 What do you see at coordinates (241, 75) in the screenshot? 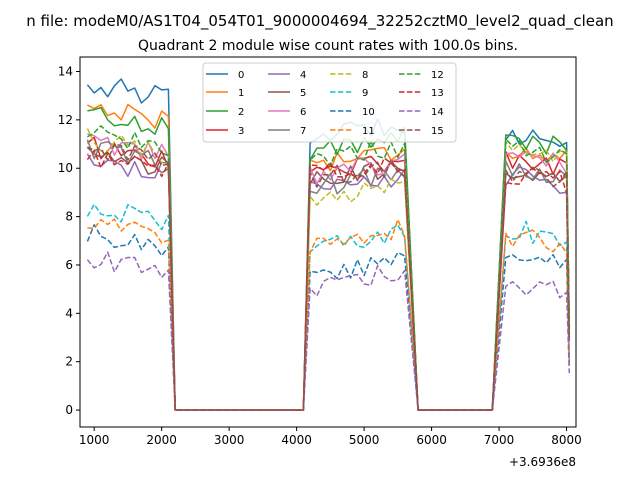
I see `legend-label-0: 0` at bounding box center [241, 75].